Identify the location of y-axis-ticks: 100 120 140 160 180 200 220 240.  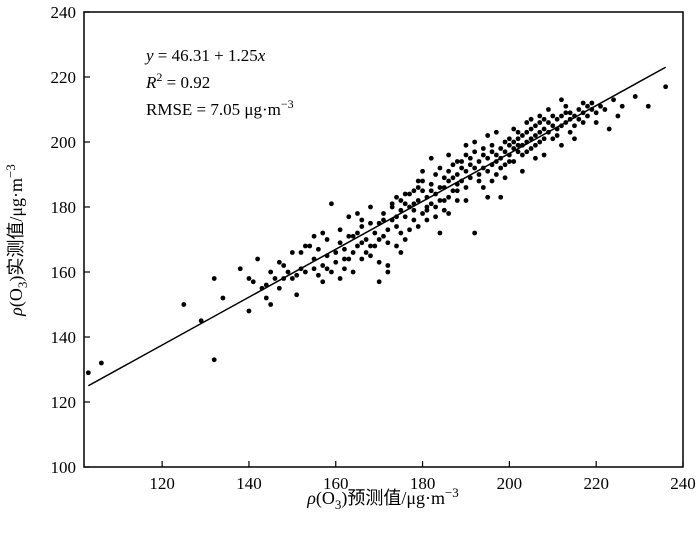
(70, 240).